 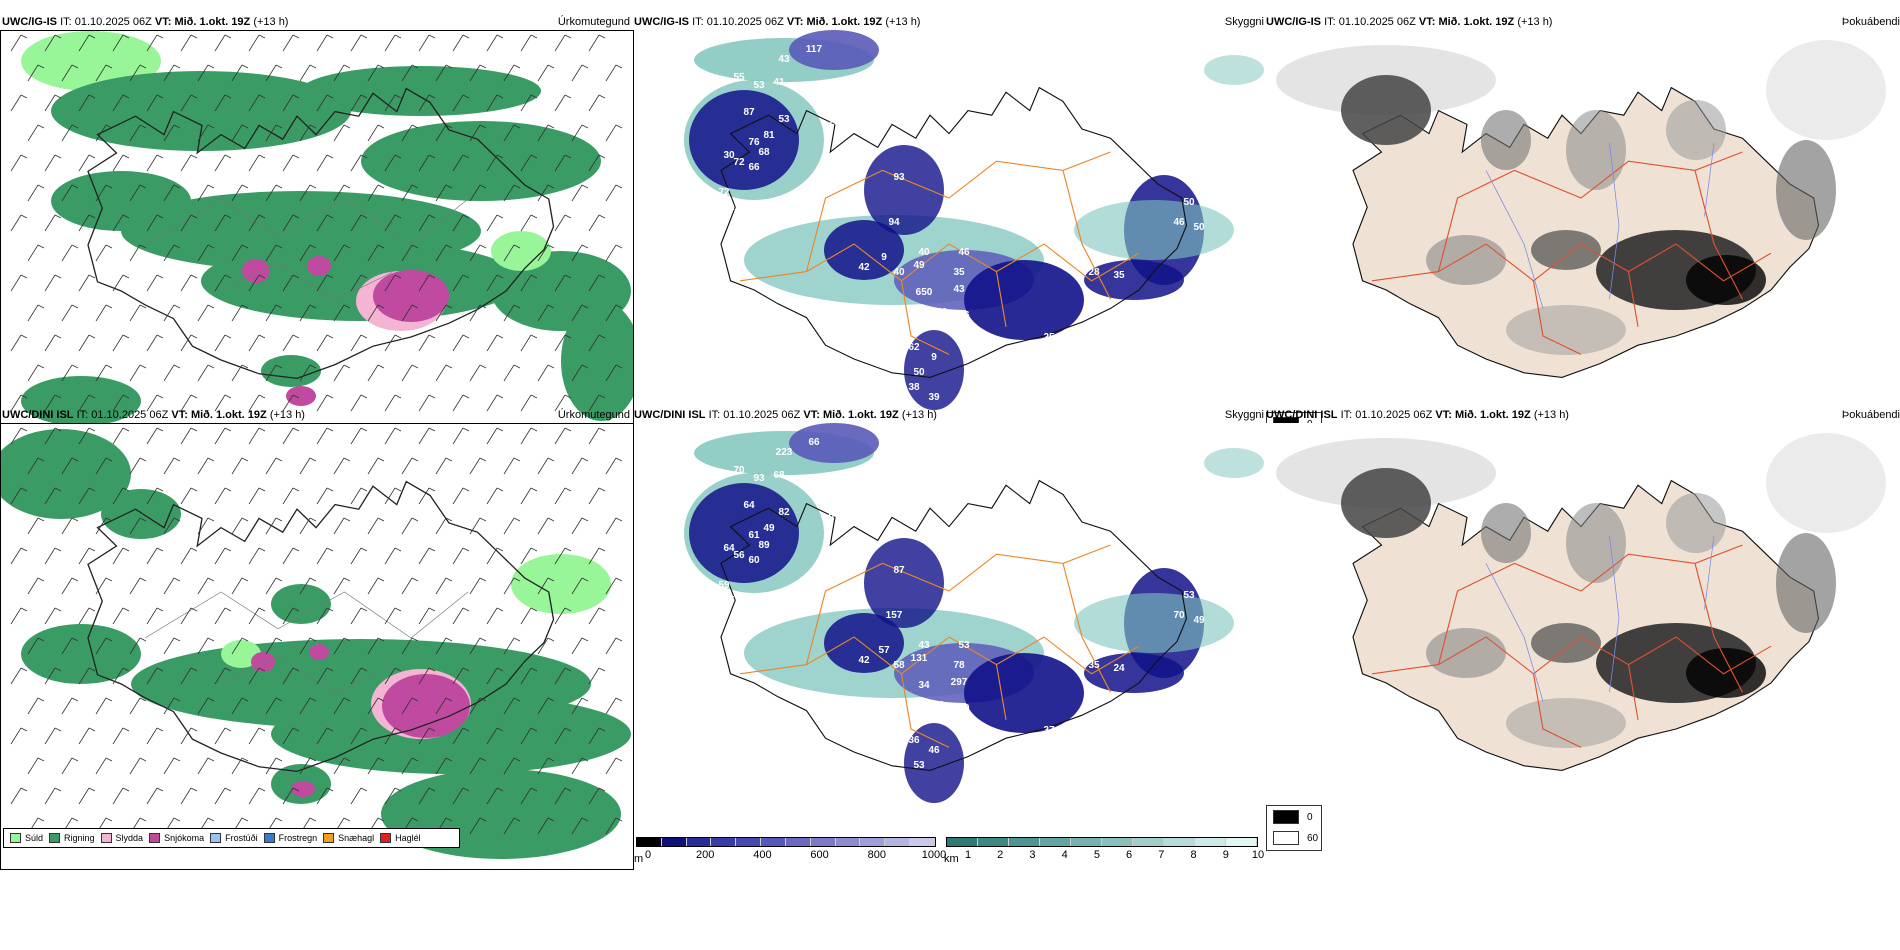 What do you see at coordinates (899, 177) in the screenshot?
I see `visibility-value-label: 93` at bounding box center [899, 177].